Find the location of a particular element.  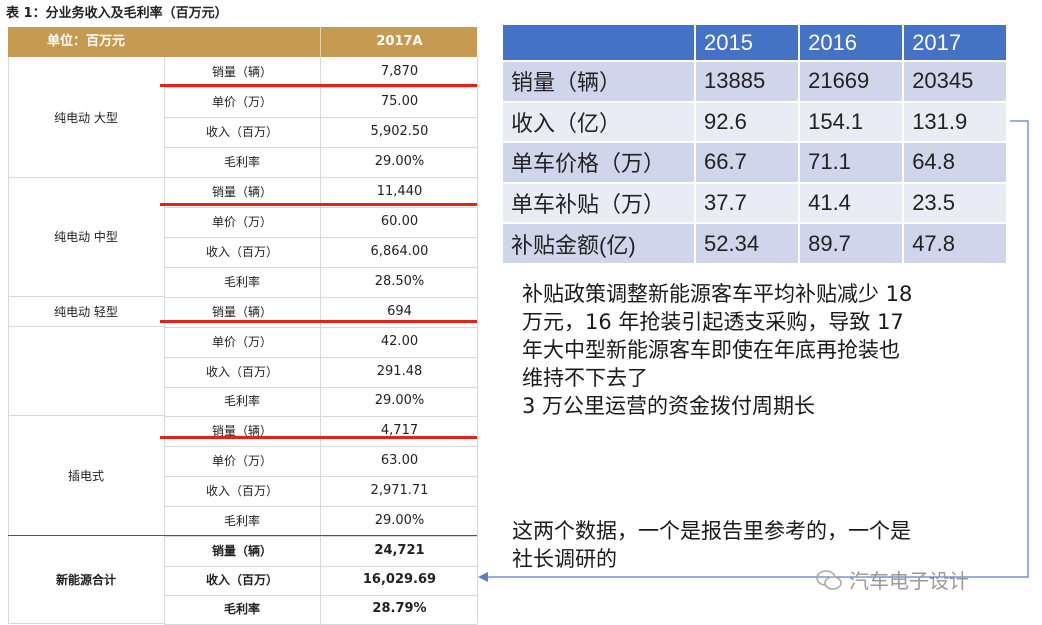

year-header: 2017 is located at coordinates (954, 43).